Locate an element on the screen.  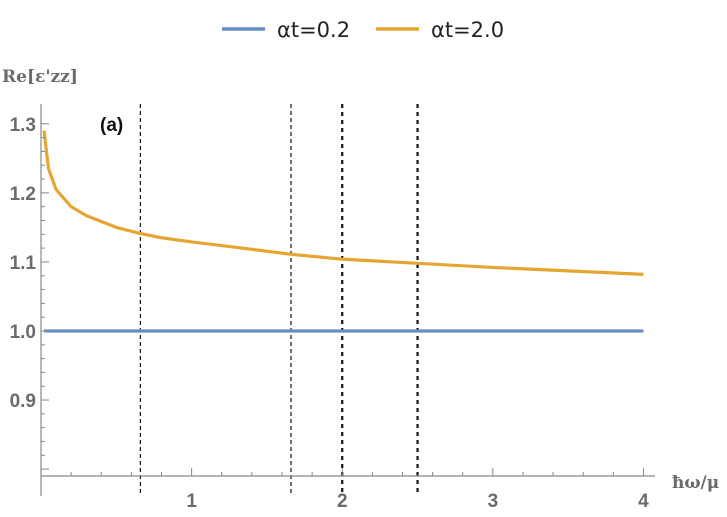
x-tick-label: 2 is located at coordinates (342, 501).